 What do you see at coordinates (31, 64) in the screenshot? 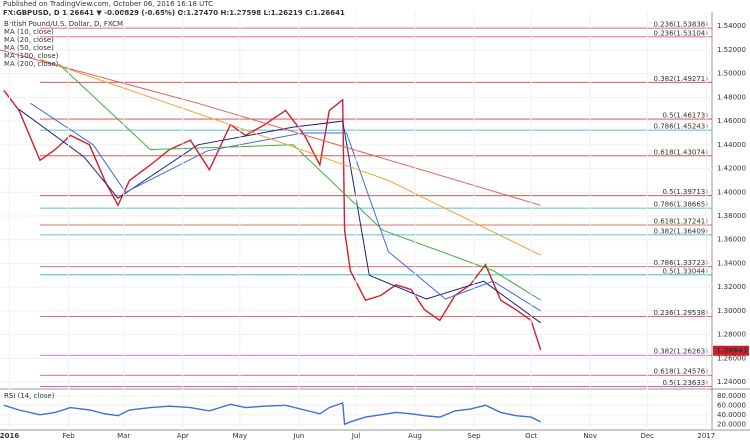
I see `legend-entry: MA (200, close)` at bounding box center [31, 64].